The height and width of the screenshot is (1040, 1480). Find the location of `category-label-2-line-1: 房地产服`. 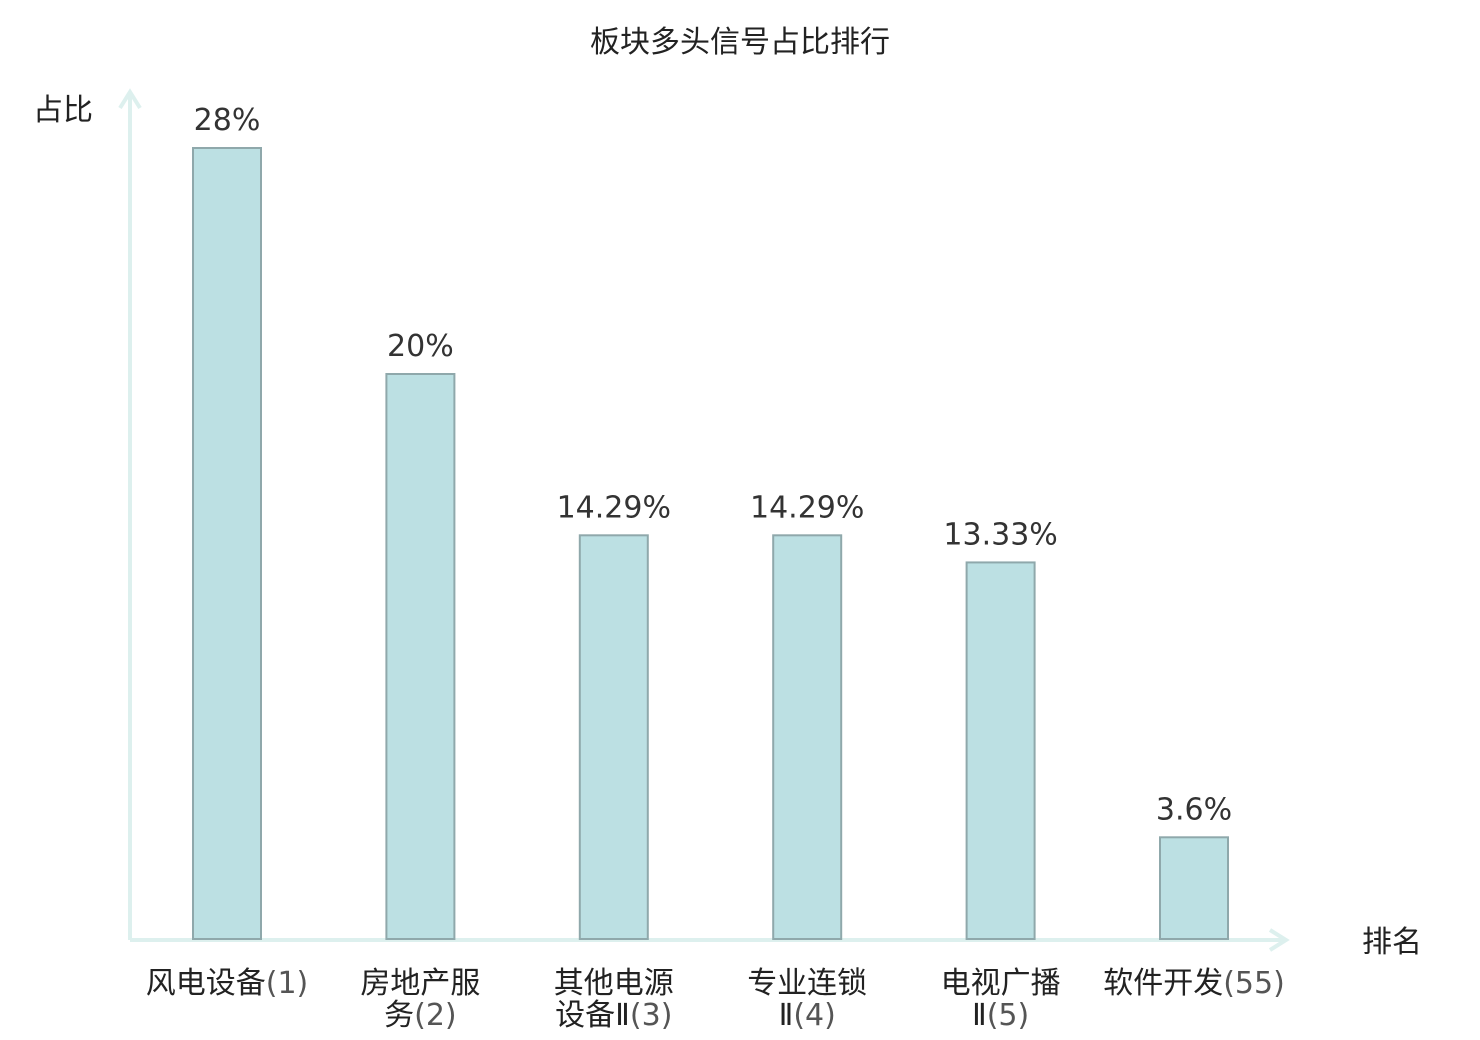

category-label-2-line-1: 房地产服 is located at coordinates (420, 983).